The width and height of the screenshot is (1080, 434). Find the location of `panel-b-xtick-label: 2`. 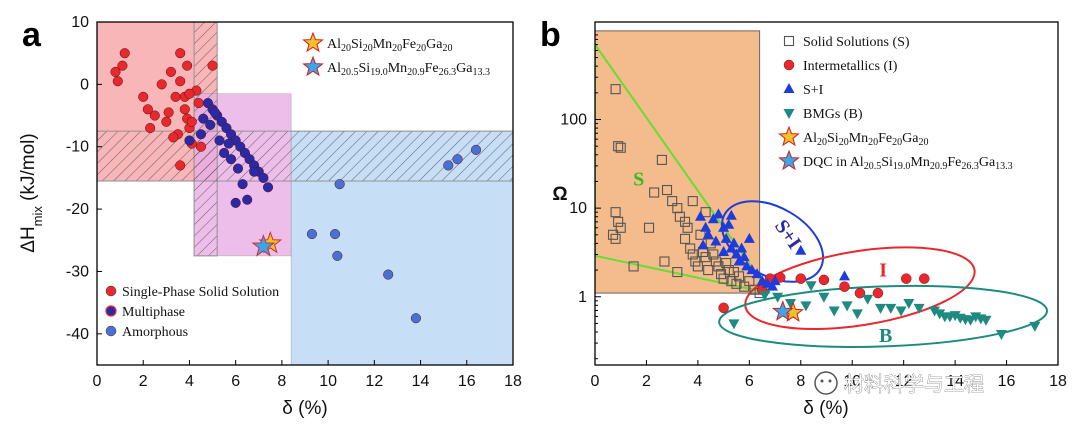

panel-b-xtick-label: 2 is located at coordinates (646, 381).